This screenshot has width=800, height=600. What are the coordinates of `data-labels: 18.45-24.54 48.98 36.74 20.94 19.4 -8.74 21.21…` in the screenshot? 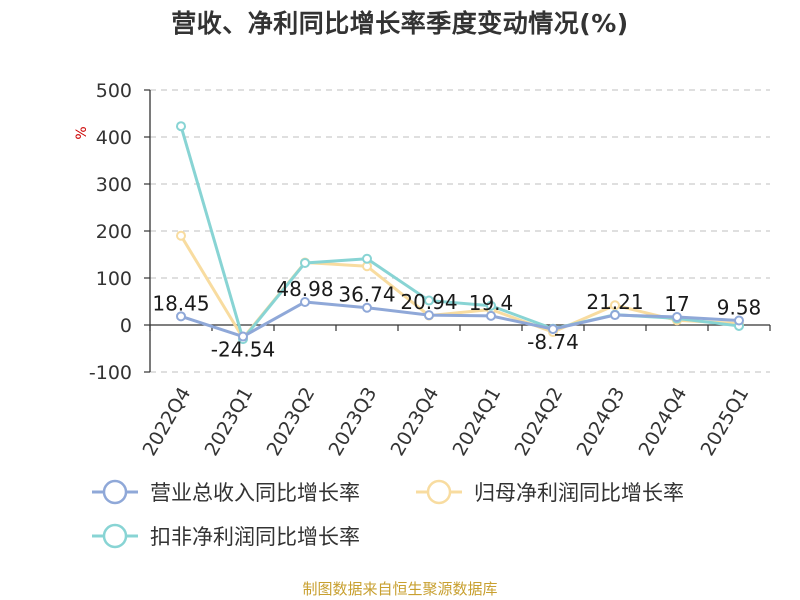 It's located at (456, 319).